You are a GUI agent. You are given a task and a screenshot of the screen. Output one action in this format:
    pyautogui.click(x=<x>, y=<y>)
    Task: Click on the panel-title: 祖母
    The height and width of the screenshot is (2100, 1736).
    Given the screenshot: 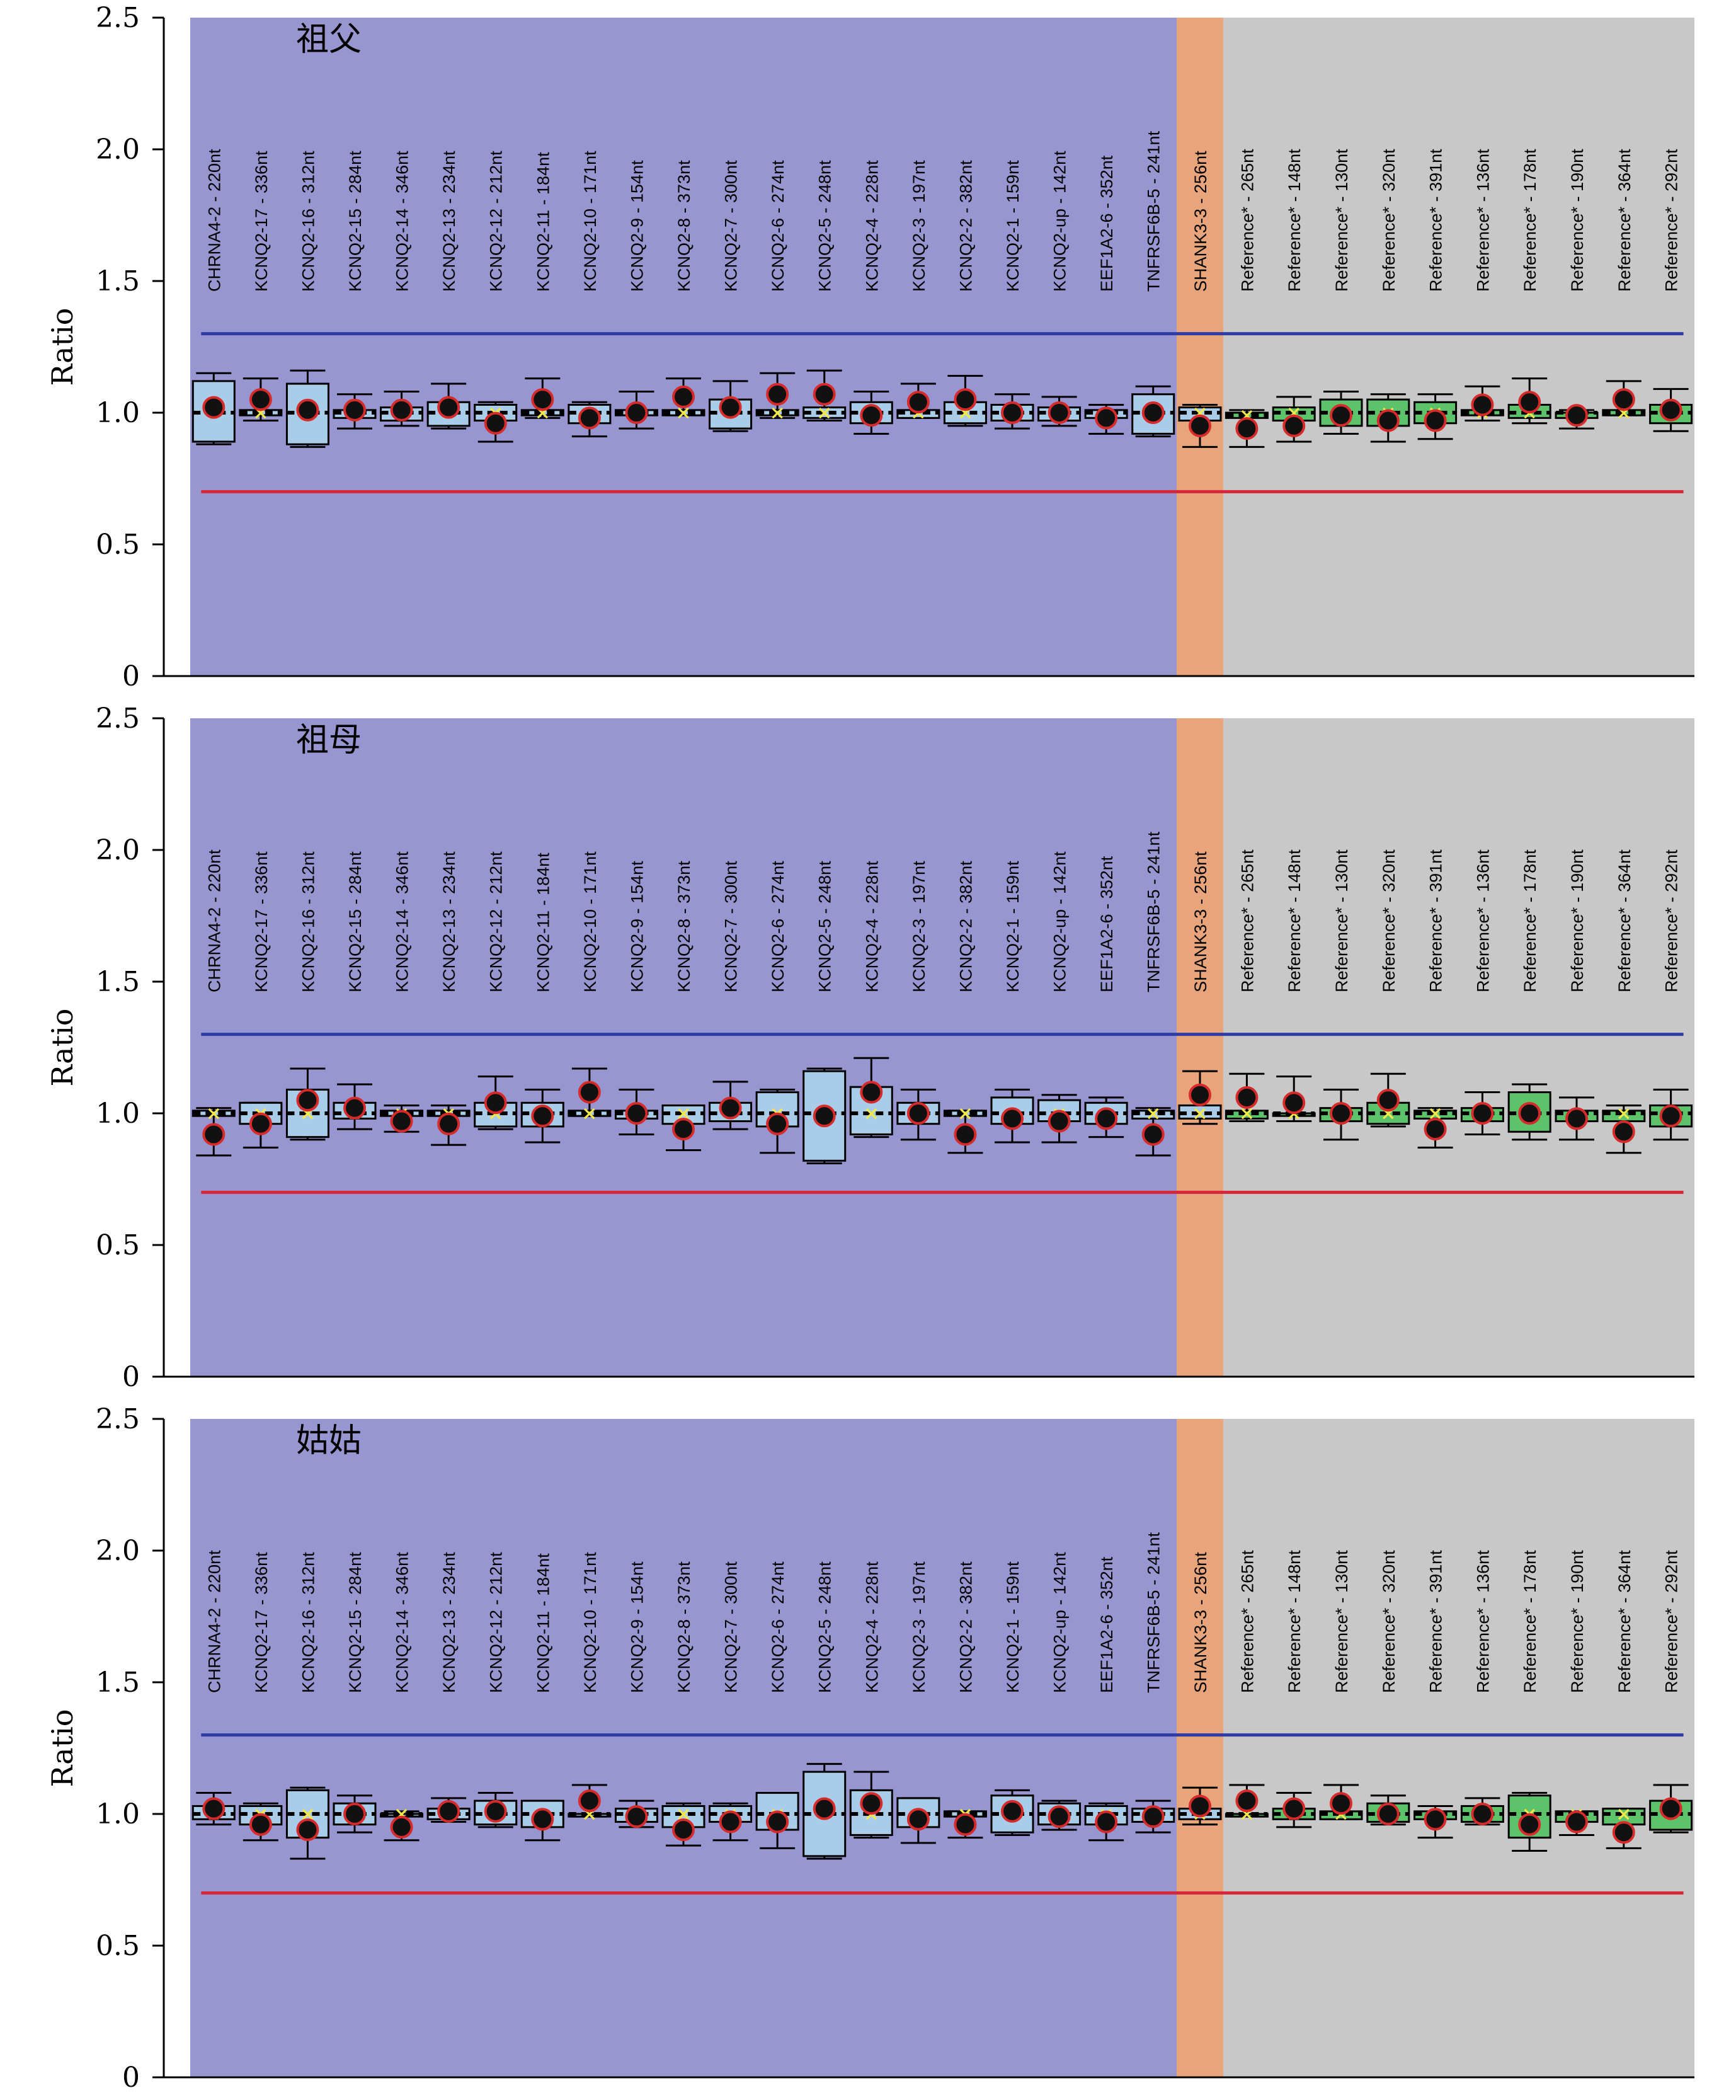 What is the action you would take?
    pyautogui.click(x=329, y=740)
    